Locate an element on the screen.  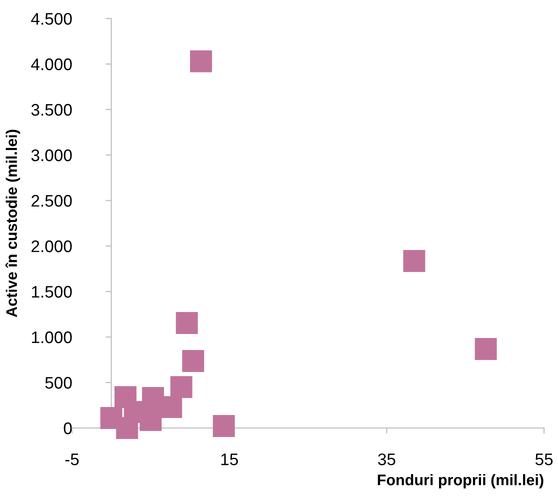
y-tick-label: 4.000 is located at coordinates (51, 64).